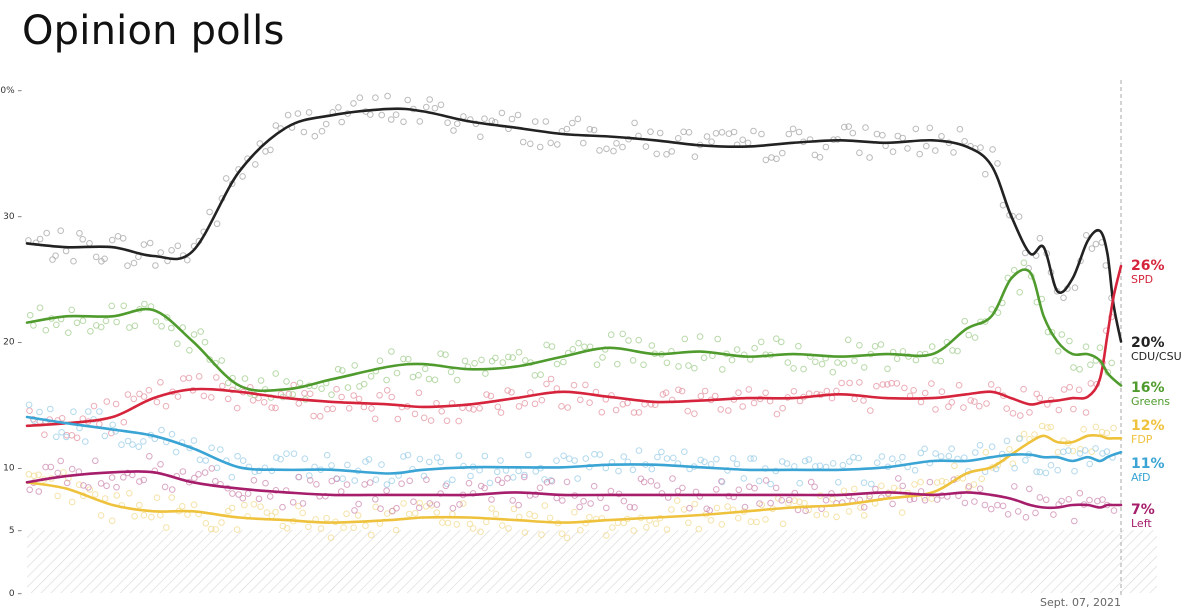 This screenshot has width=1189, height=608. Describe the element at coordinates (16, 531) in the screenshot. I see `y-tick-label: 5 –` at that location.